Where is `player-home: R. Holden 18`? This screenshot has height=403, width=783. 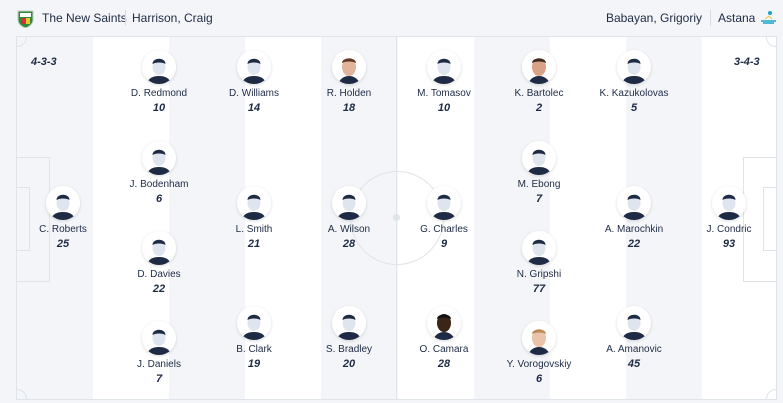 player-home: R. Holden 18 is located at coordinates (349, 82).